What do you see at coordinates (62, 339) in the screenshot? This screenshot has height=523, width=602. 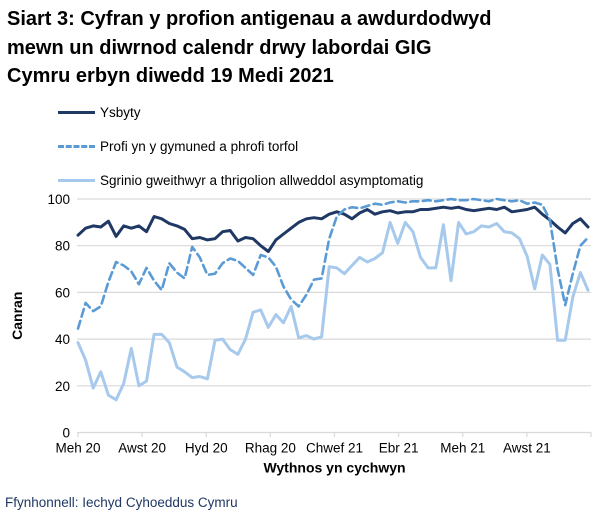 I see `y-tick-label: 40` at bounding box center [62, 339].